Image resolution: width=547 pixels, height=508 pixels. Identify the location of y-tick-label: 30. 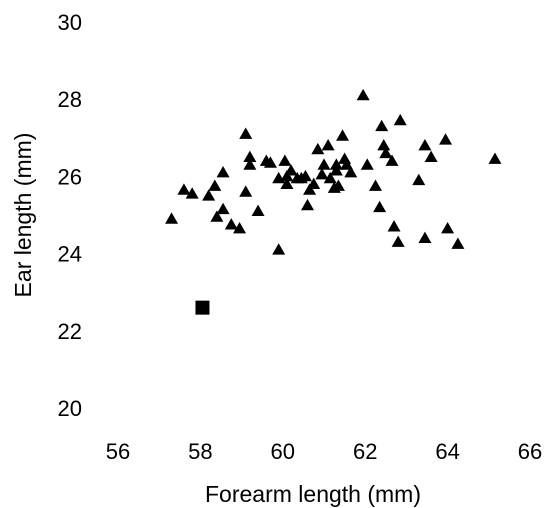
(70, 22).